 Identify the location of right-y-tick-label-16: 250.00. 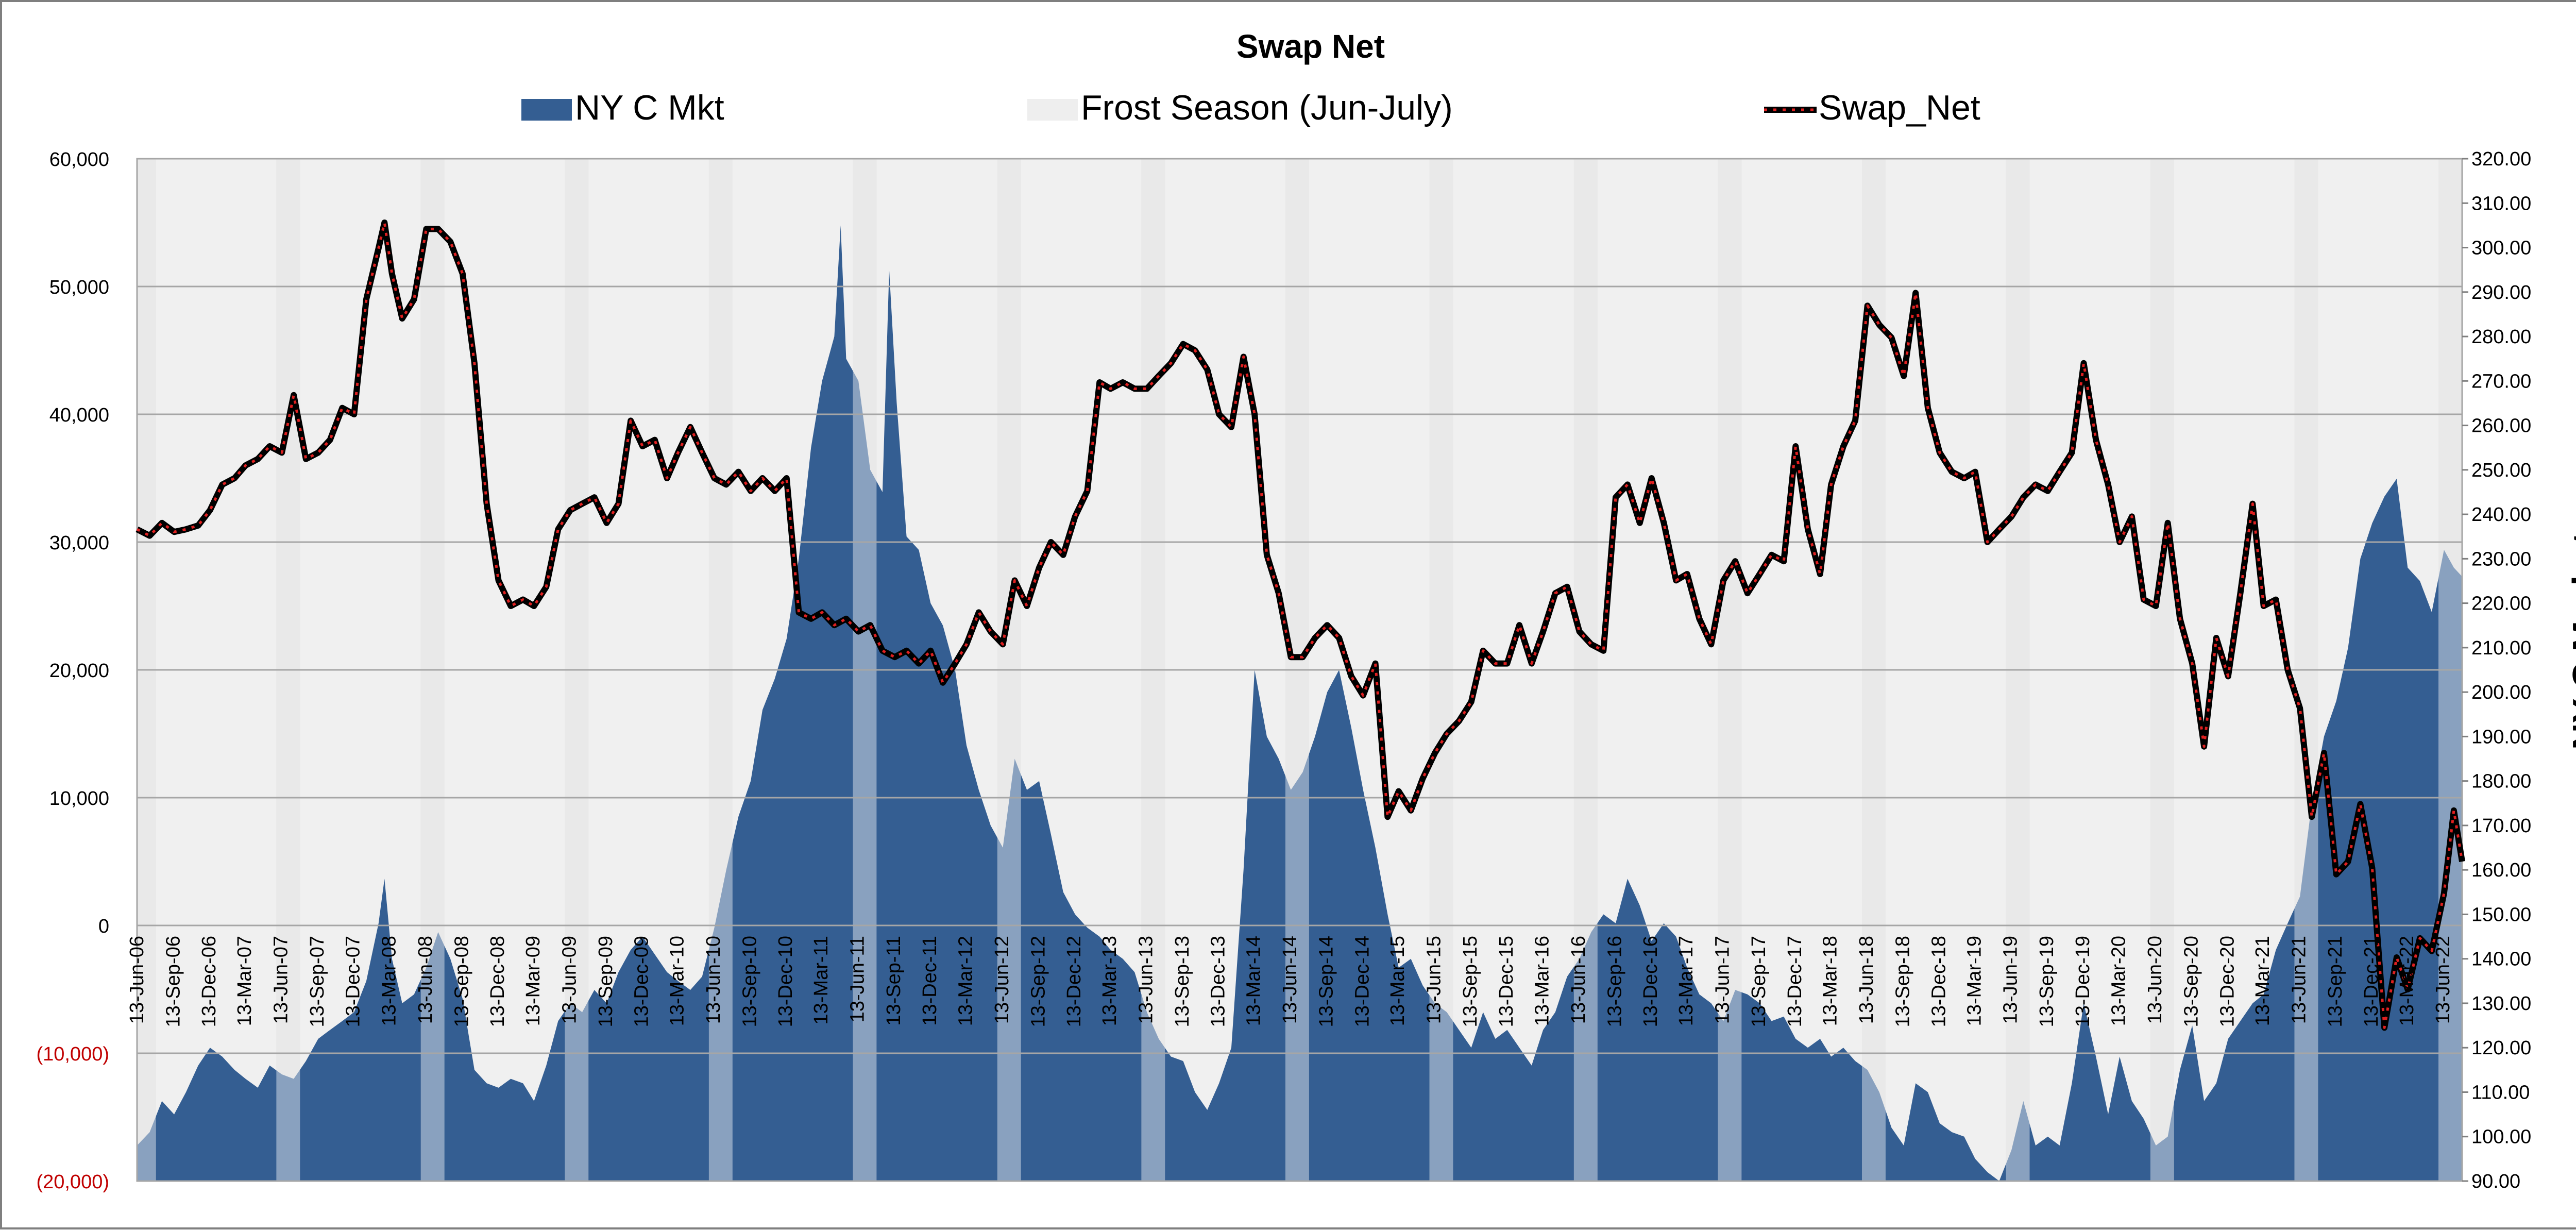
(2501, 471).